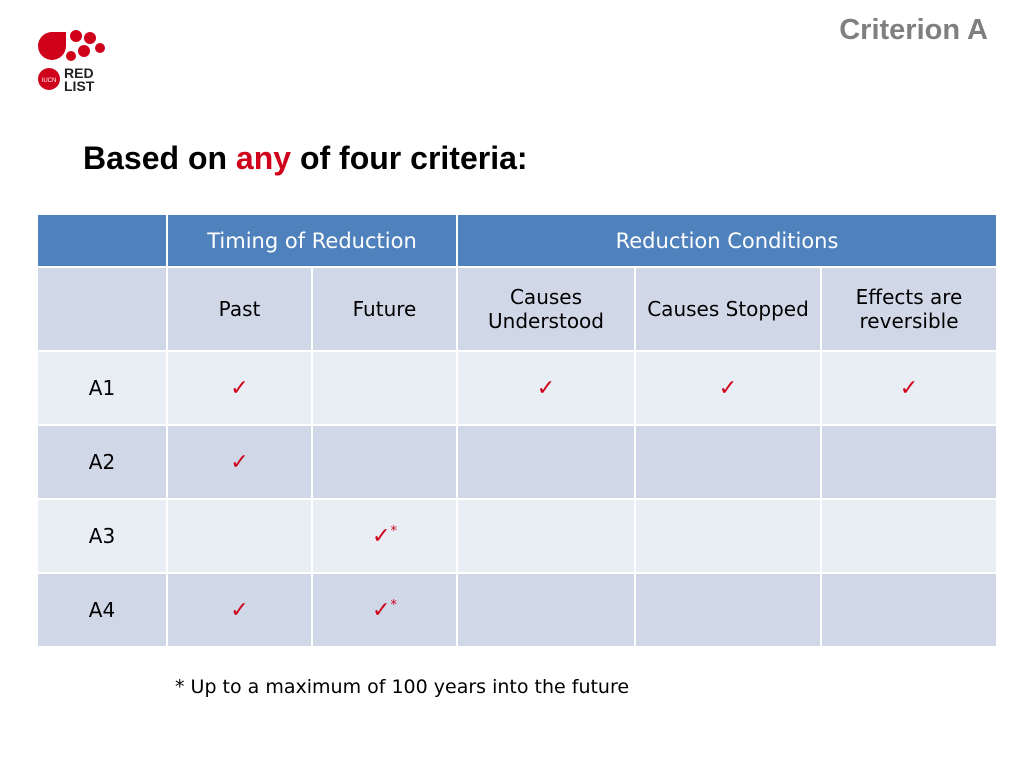 This screenshot has height=768, width=1024. Describe the element at coordinates (102, 309) in the screenshot. I see `sub-header-blank` at that location.